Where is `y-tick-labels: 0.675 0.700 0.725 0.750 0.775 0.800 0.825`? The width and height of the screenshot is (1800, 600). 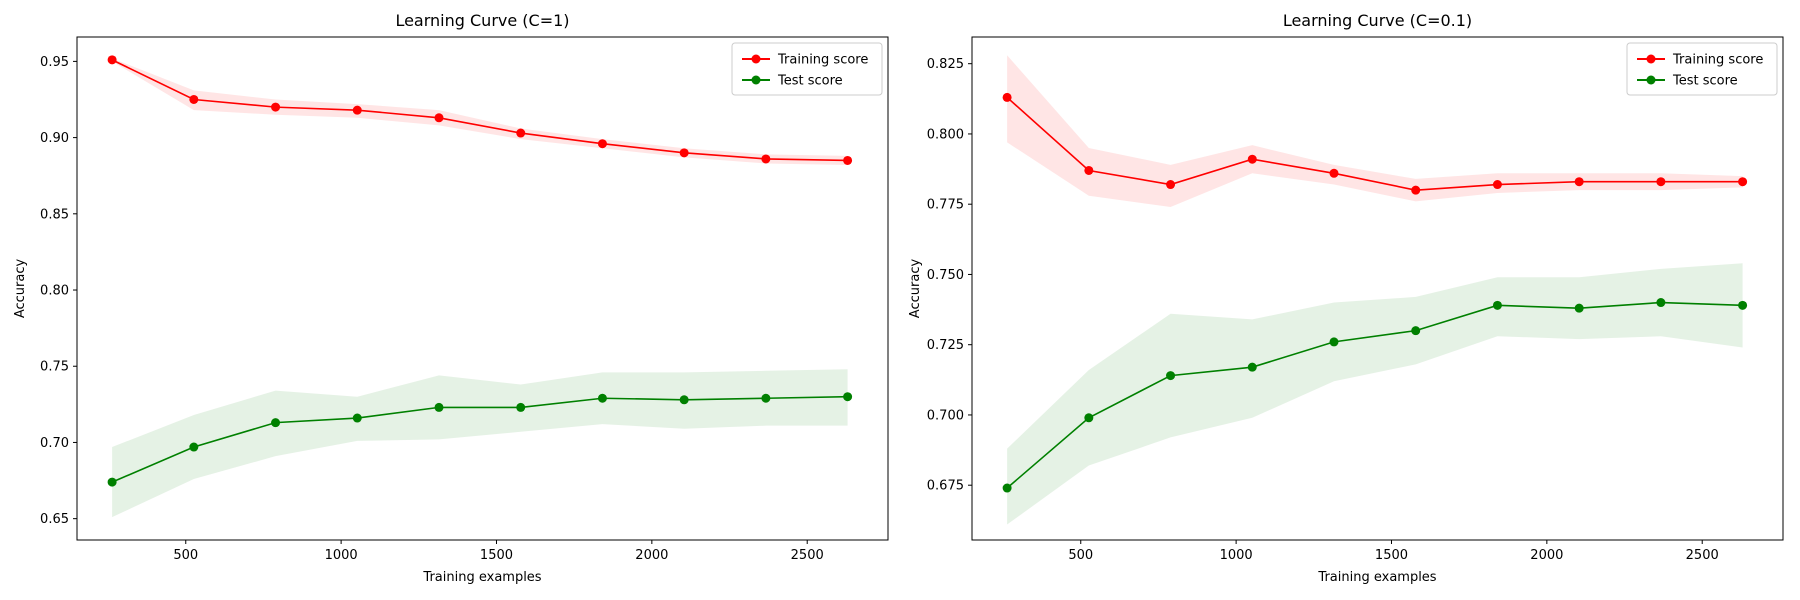 y-tick-labels: 0.675 0.700 0.725 0.750 0.775 0.800 0.825 is located at coordinates (945, 275).